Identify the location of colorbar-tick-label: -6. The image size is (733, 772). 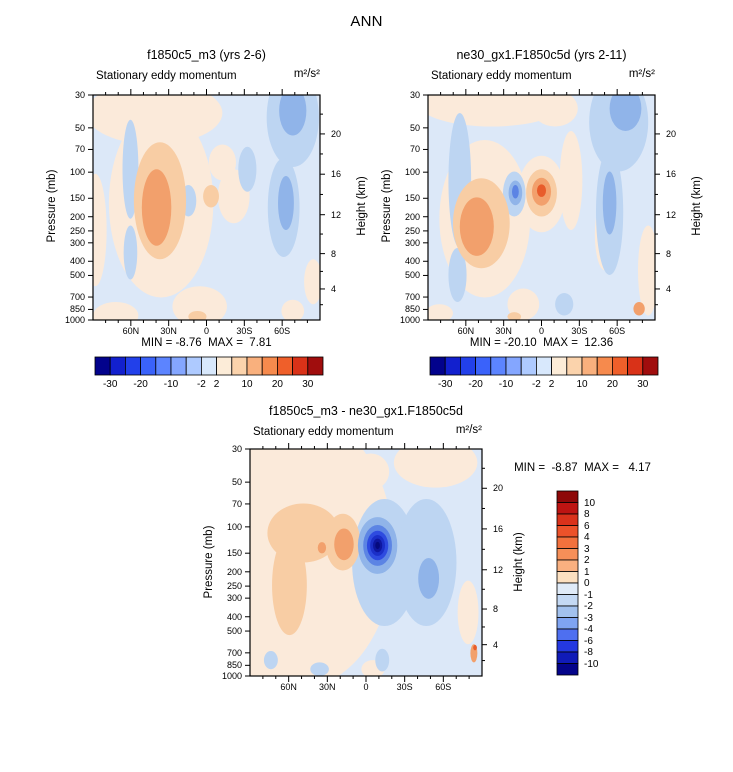
(588, 641).